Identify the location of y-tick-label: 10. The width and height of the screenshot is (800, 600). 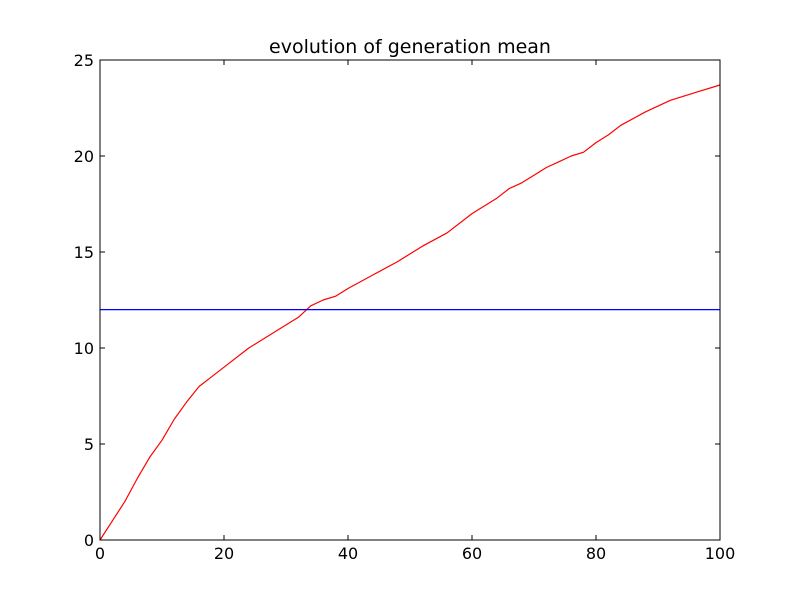
(84, 348).